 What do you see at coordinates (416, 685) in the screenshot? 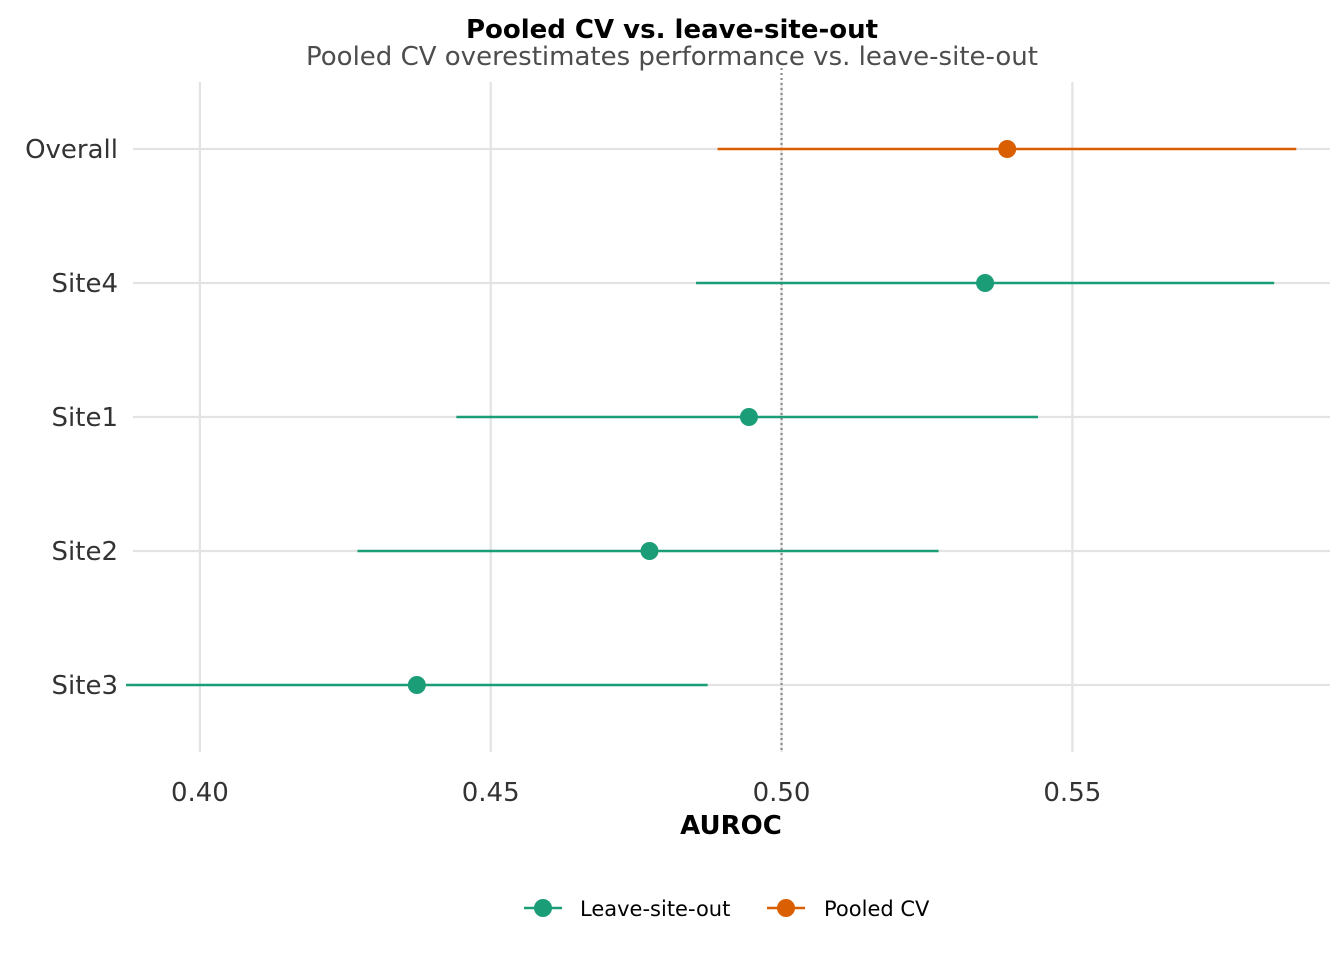
I see `point-site3` at bounding box center [416, 685].